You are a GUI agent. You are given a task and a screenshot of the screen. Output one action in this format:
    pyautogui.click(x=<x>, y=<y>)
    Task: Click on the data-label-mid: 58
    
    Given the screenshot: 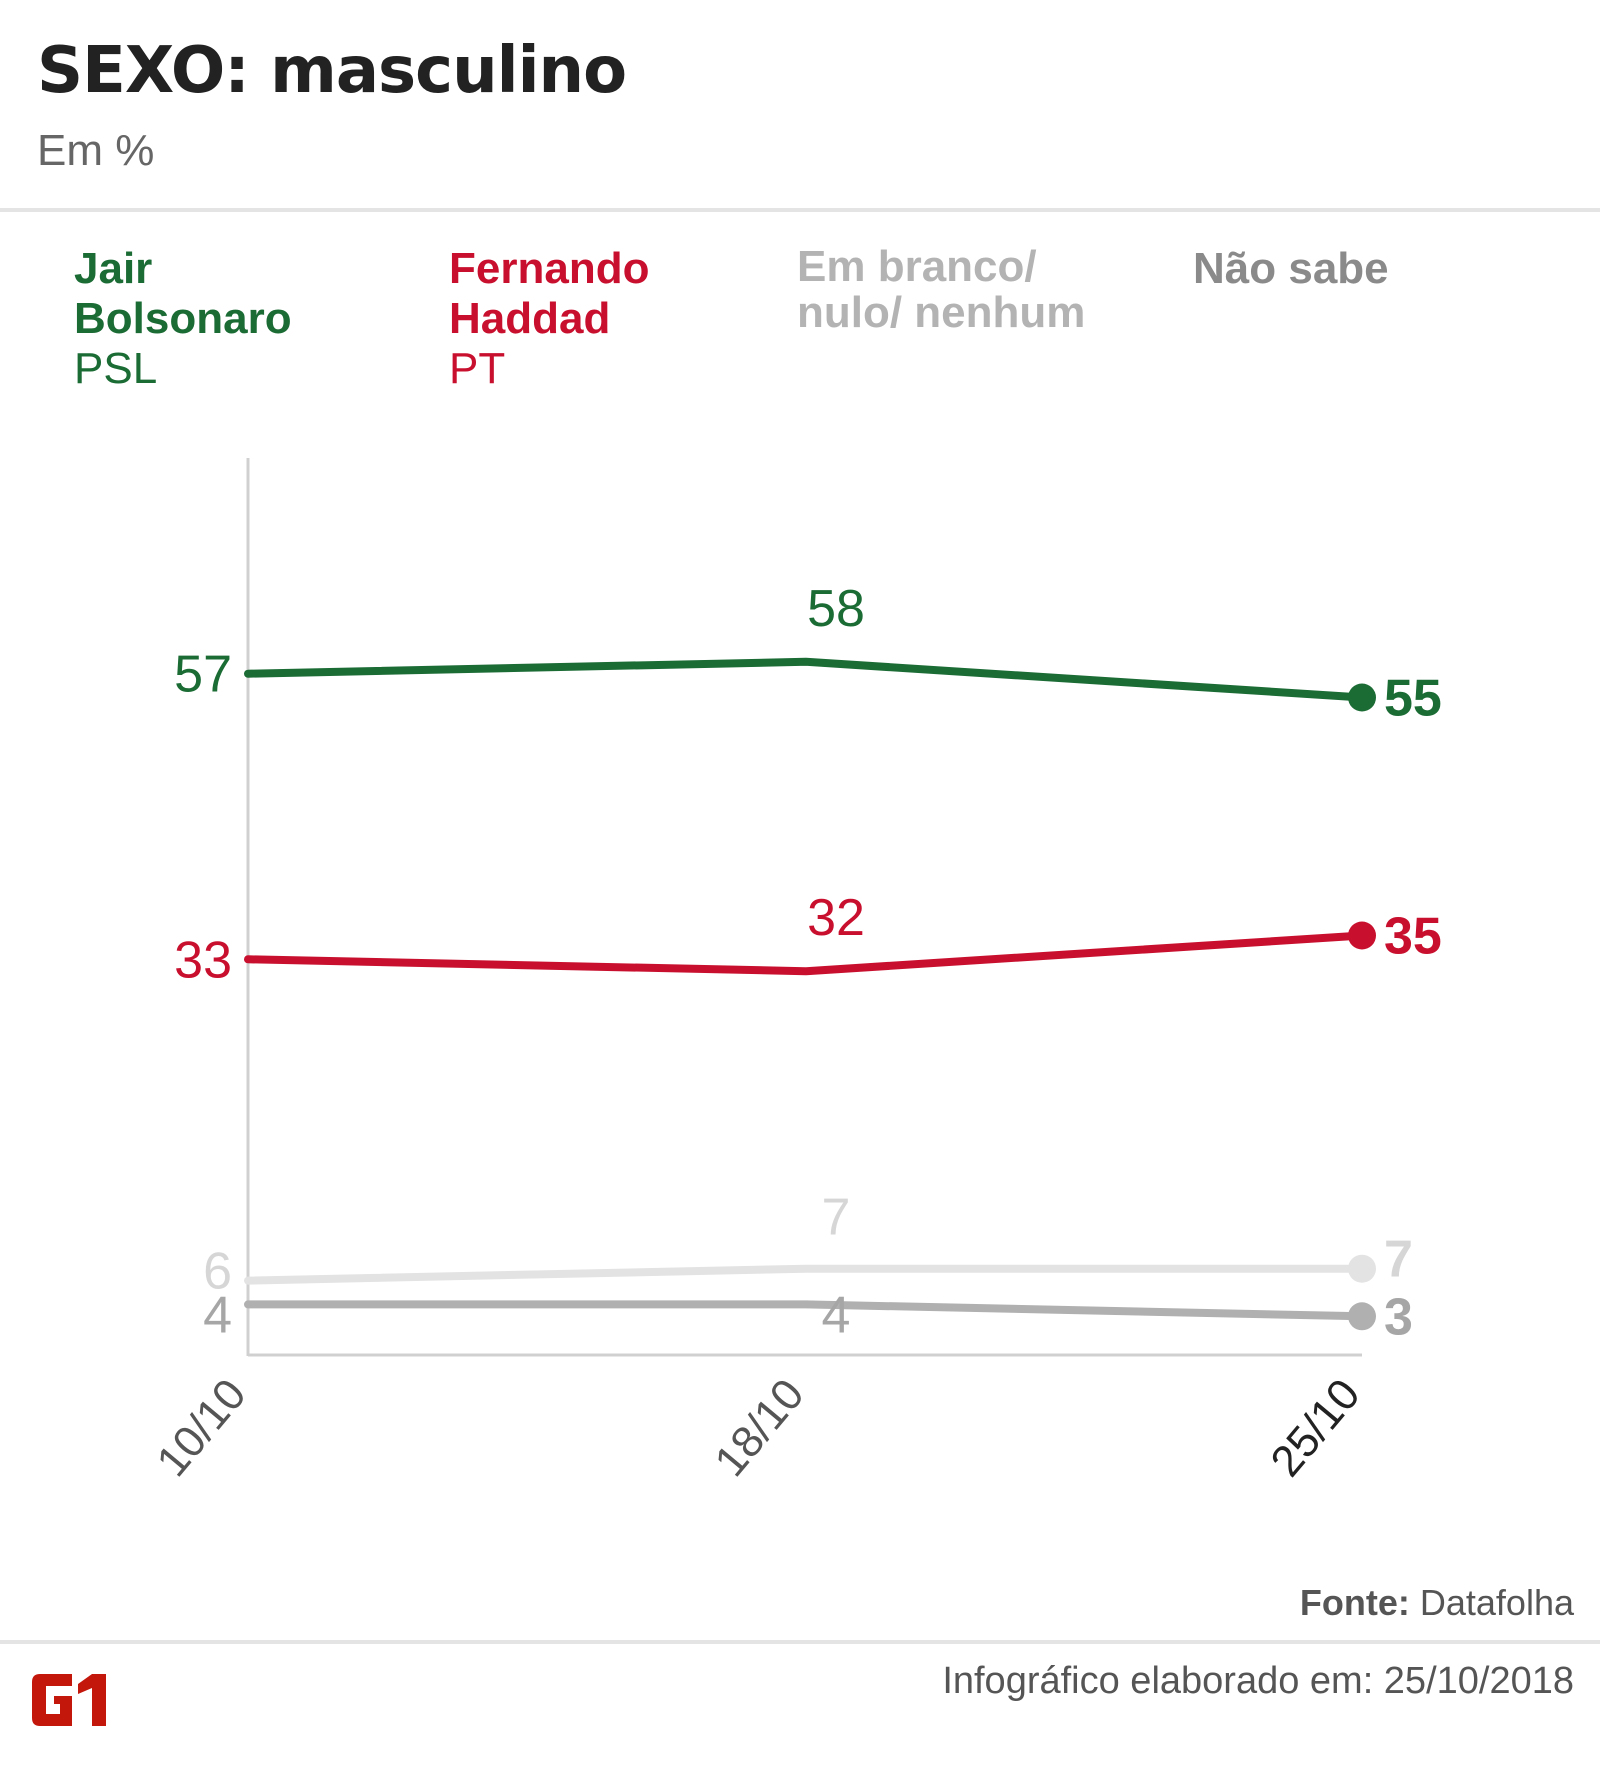 What is the action you would take?
    pyautogui.click(x=836, y=609)
    